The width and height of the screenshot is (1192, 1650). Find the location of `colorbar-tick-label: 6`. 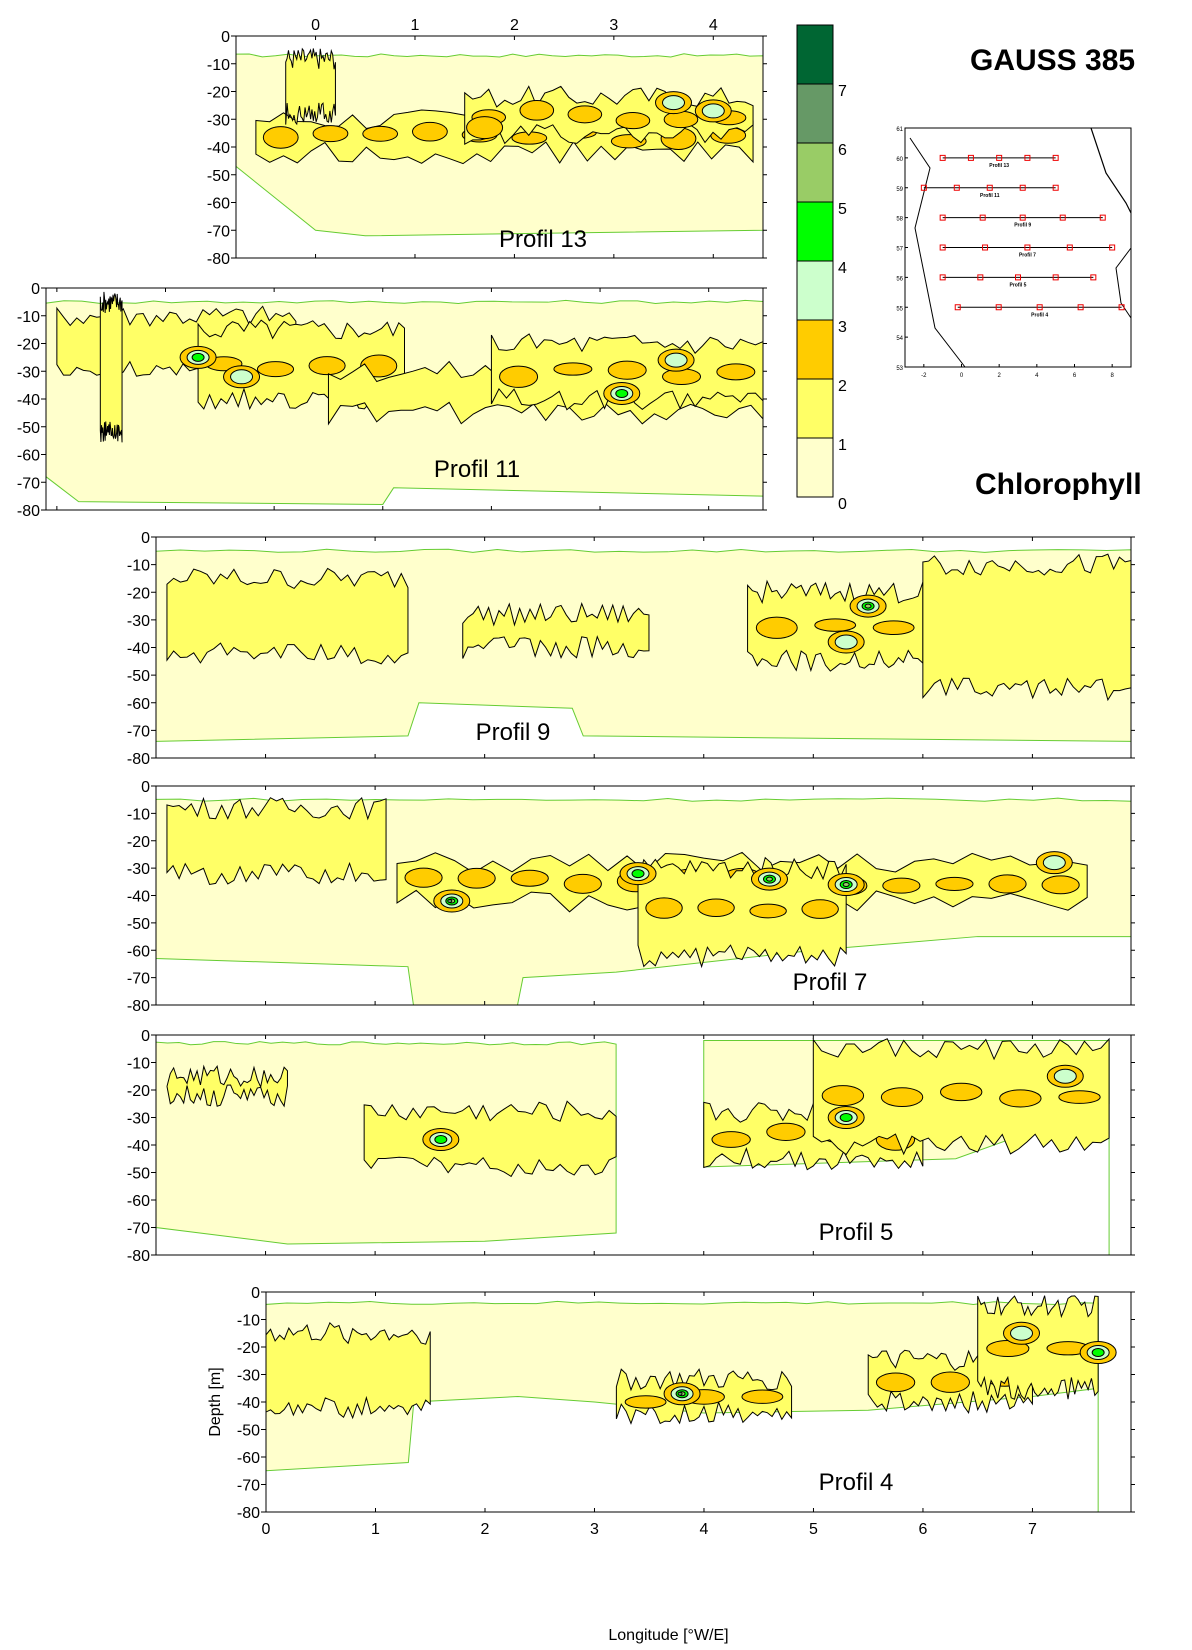

colorbar-tick-label: 6 is located at coordinates (842, 150).